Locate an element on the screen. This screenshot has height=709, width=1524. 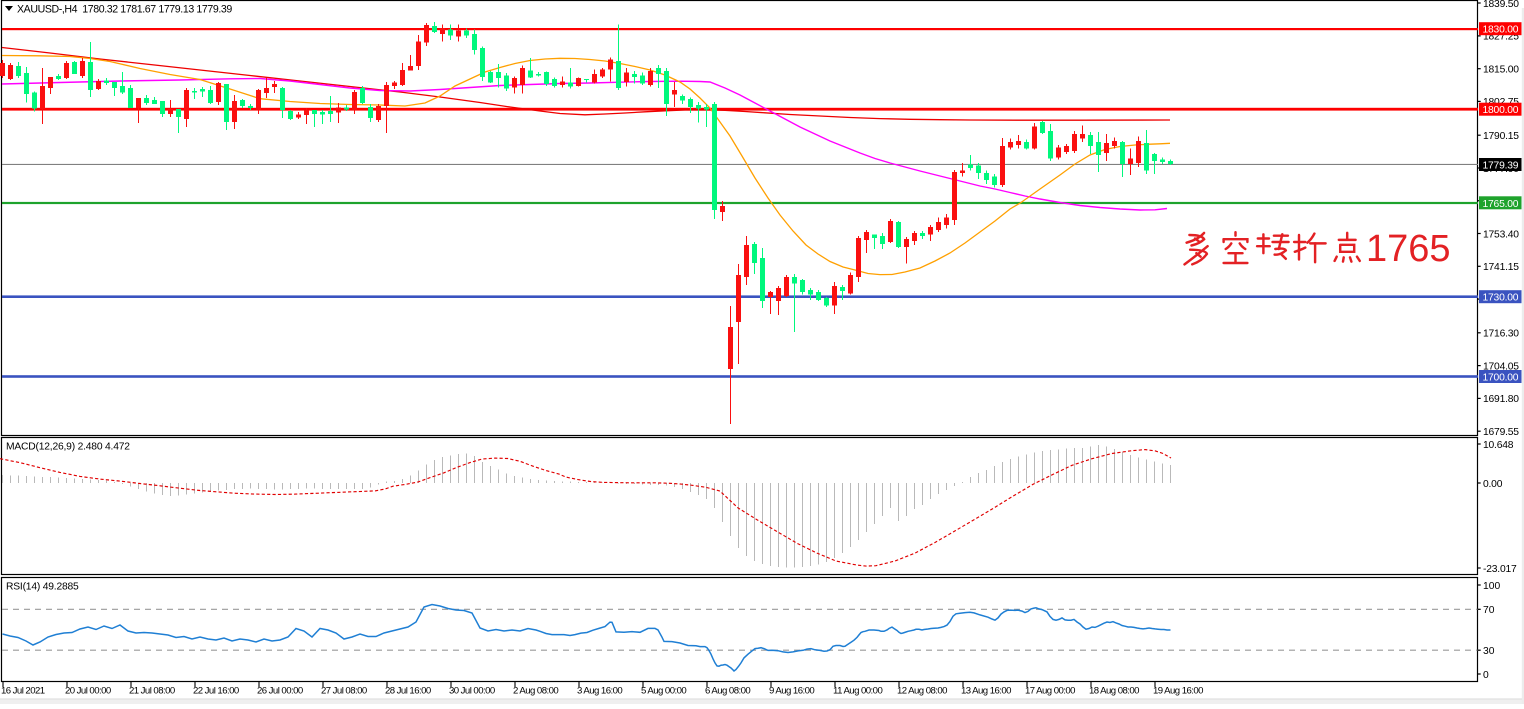
svg-text: 11 Aug 00:00 is located at coordinates (857, 691).